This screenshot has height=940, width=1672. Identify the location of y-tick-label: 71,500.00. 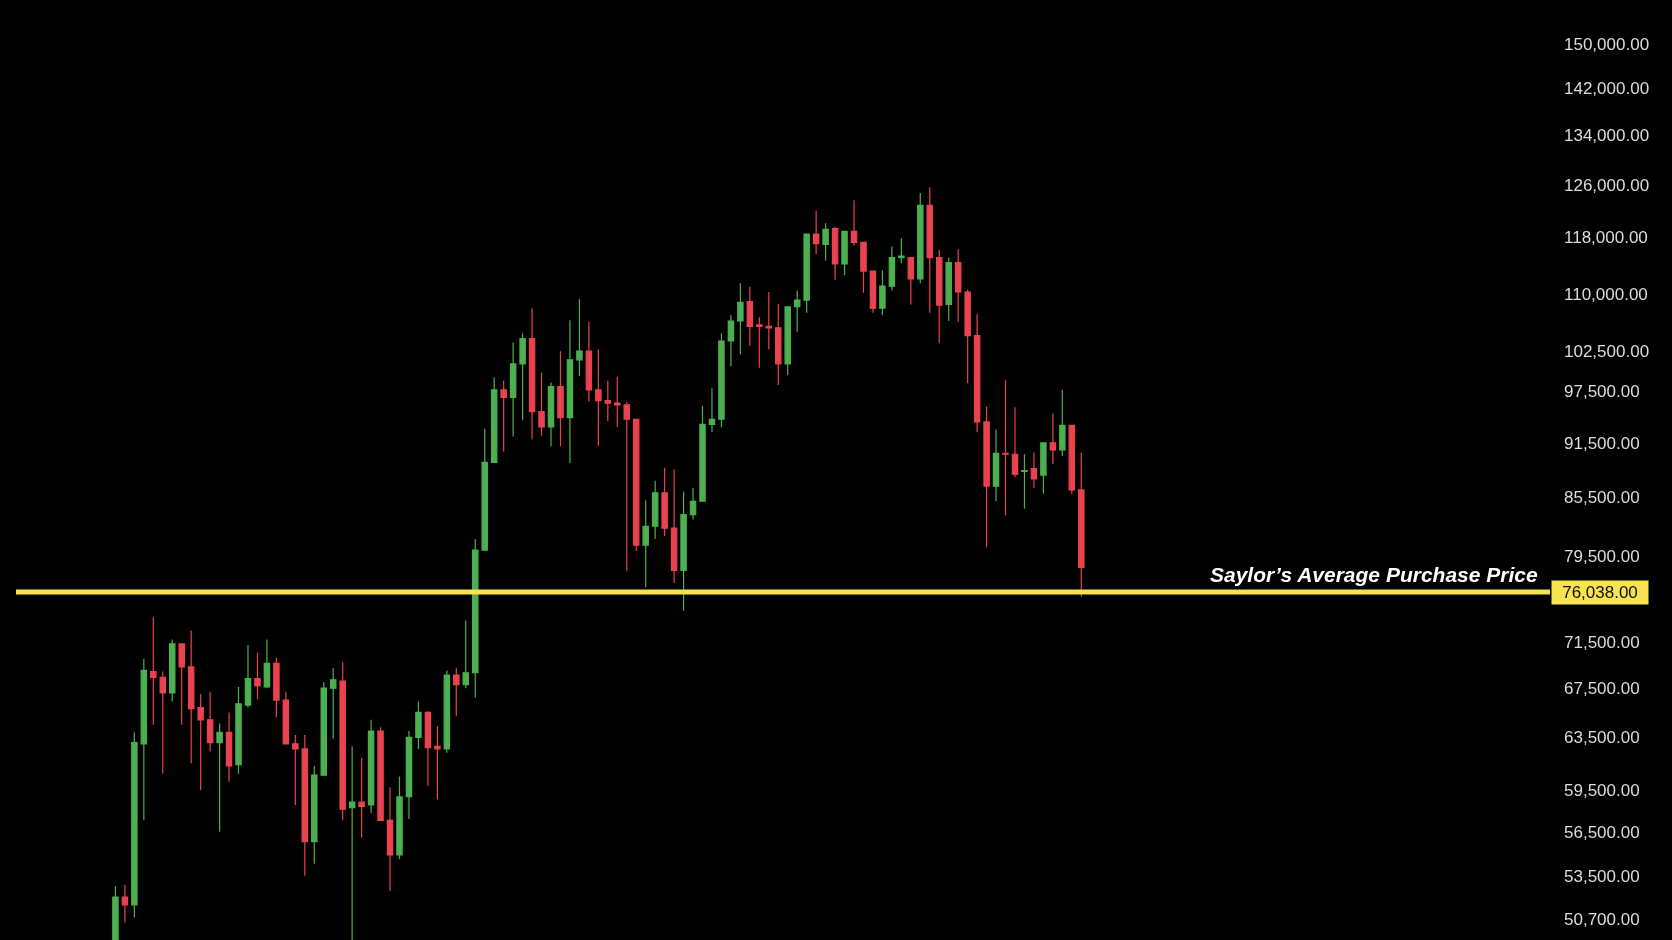
(1602, 642).